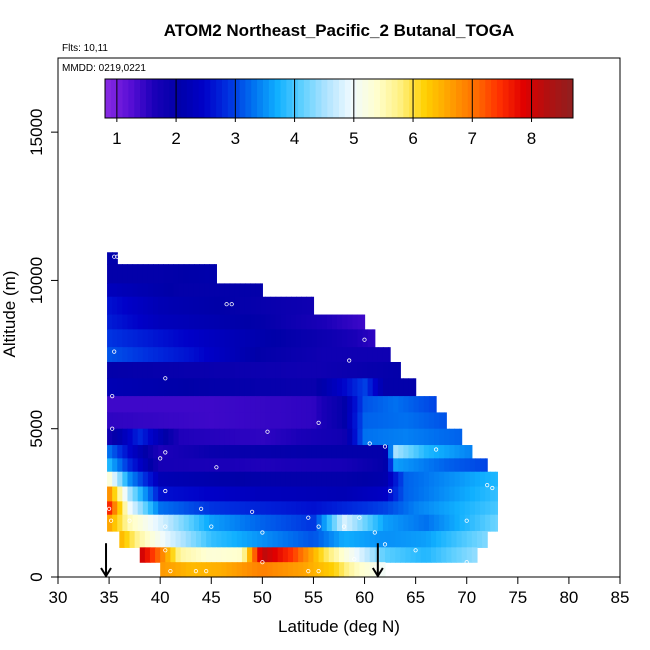 The image size is (650, 650). I want to click on x-axis-tick-label: 85, so click(620, 597).